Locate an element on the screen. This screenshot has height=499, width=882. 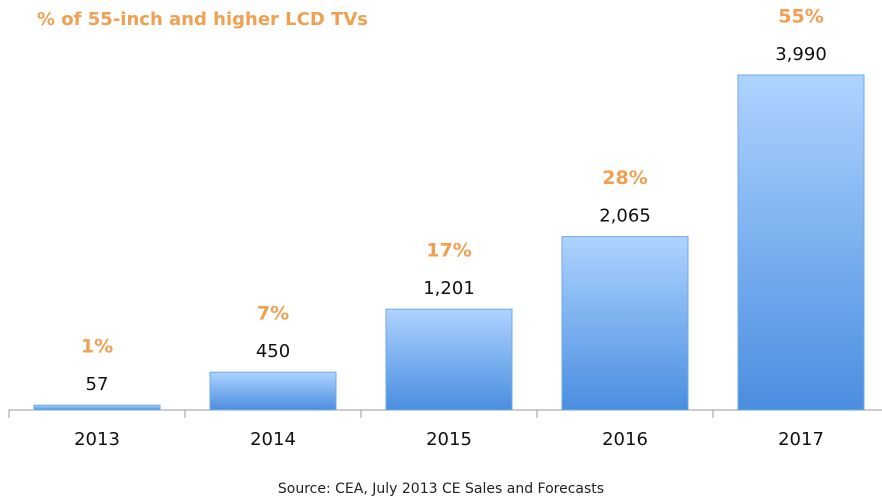
x-tick-label: 2013 is located at coordinates (97, 439).